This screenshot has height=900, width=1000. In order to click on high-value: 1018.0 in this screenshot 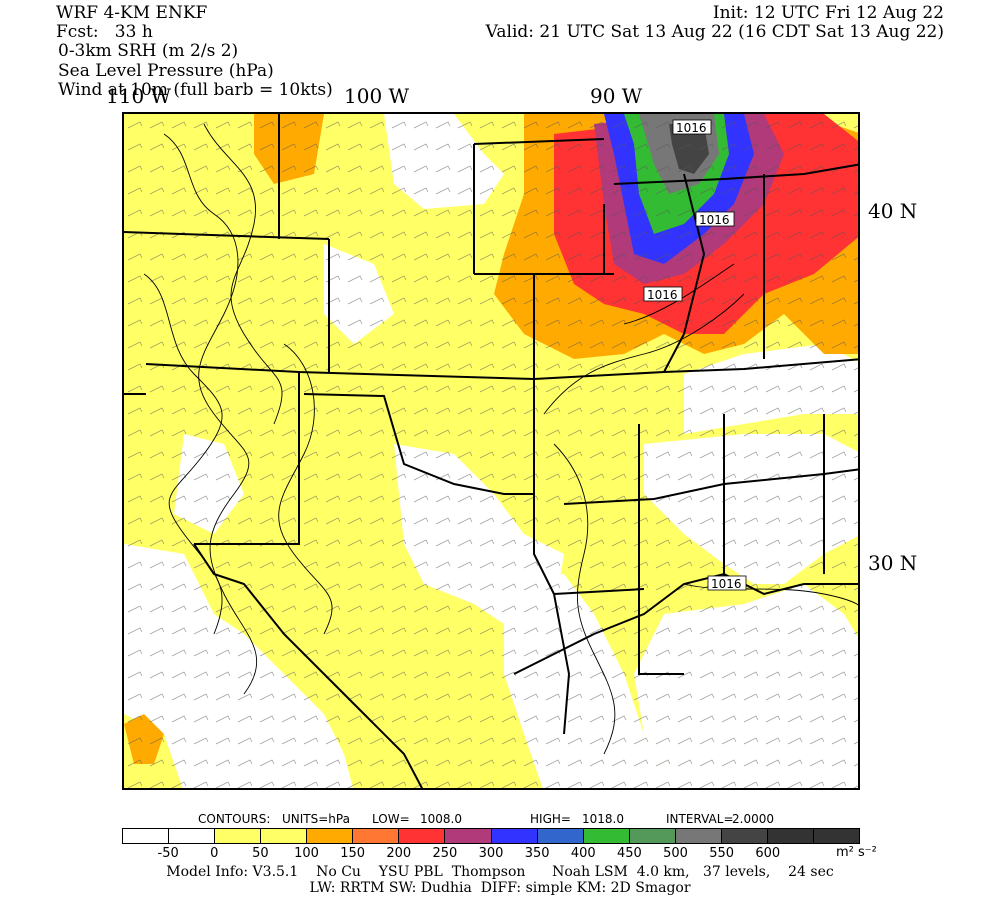, I will do `click(603, 819)`.